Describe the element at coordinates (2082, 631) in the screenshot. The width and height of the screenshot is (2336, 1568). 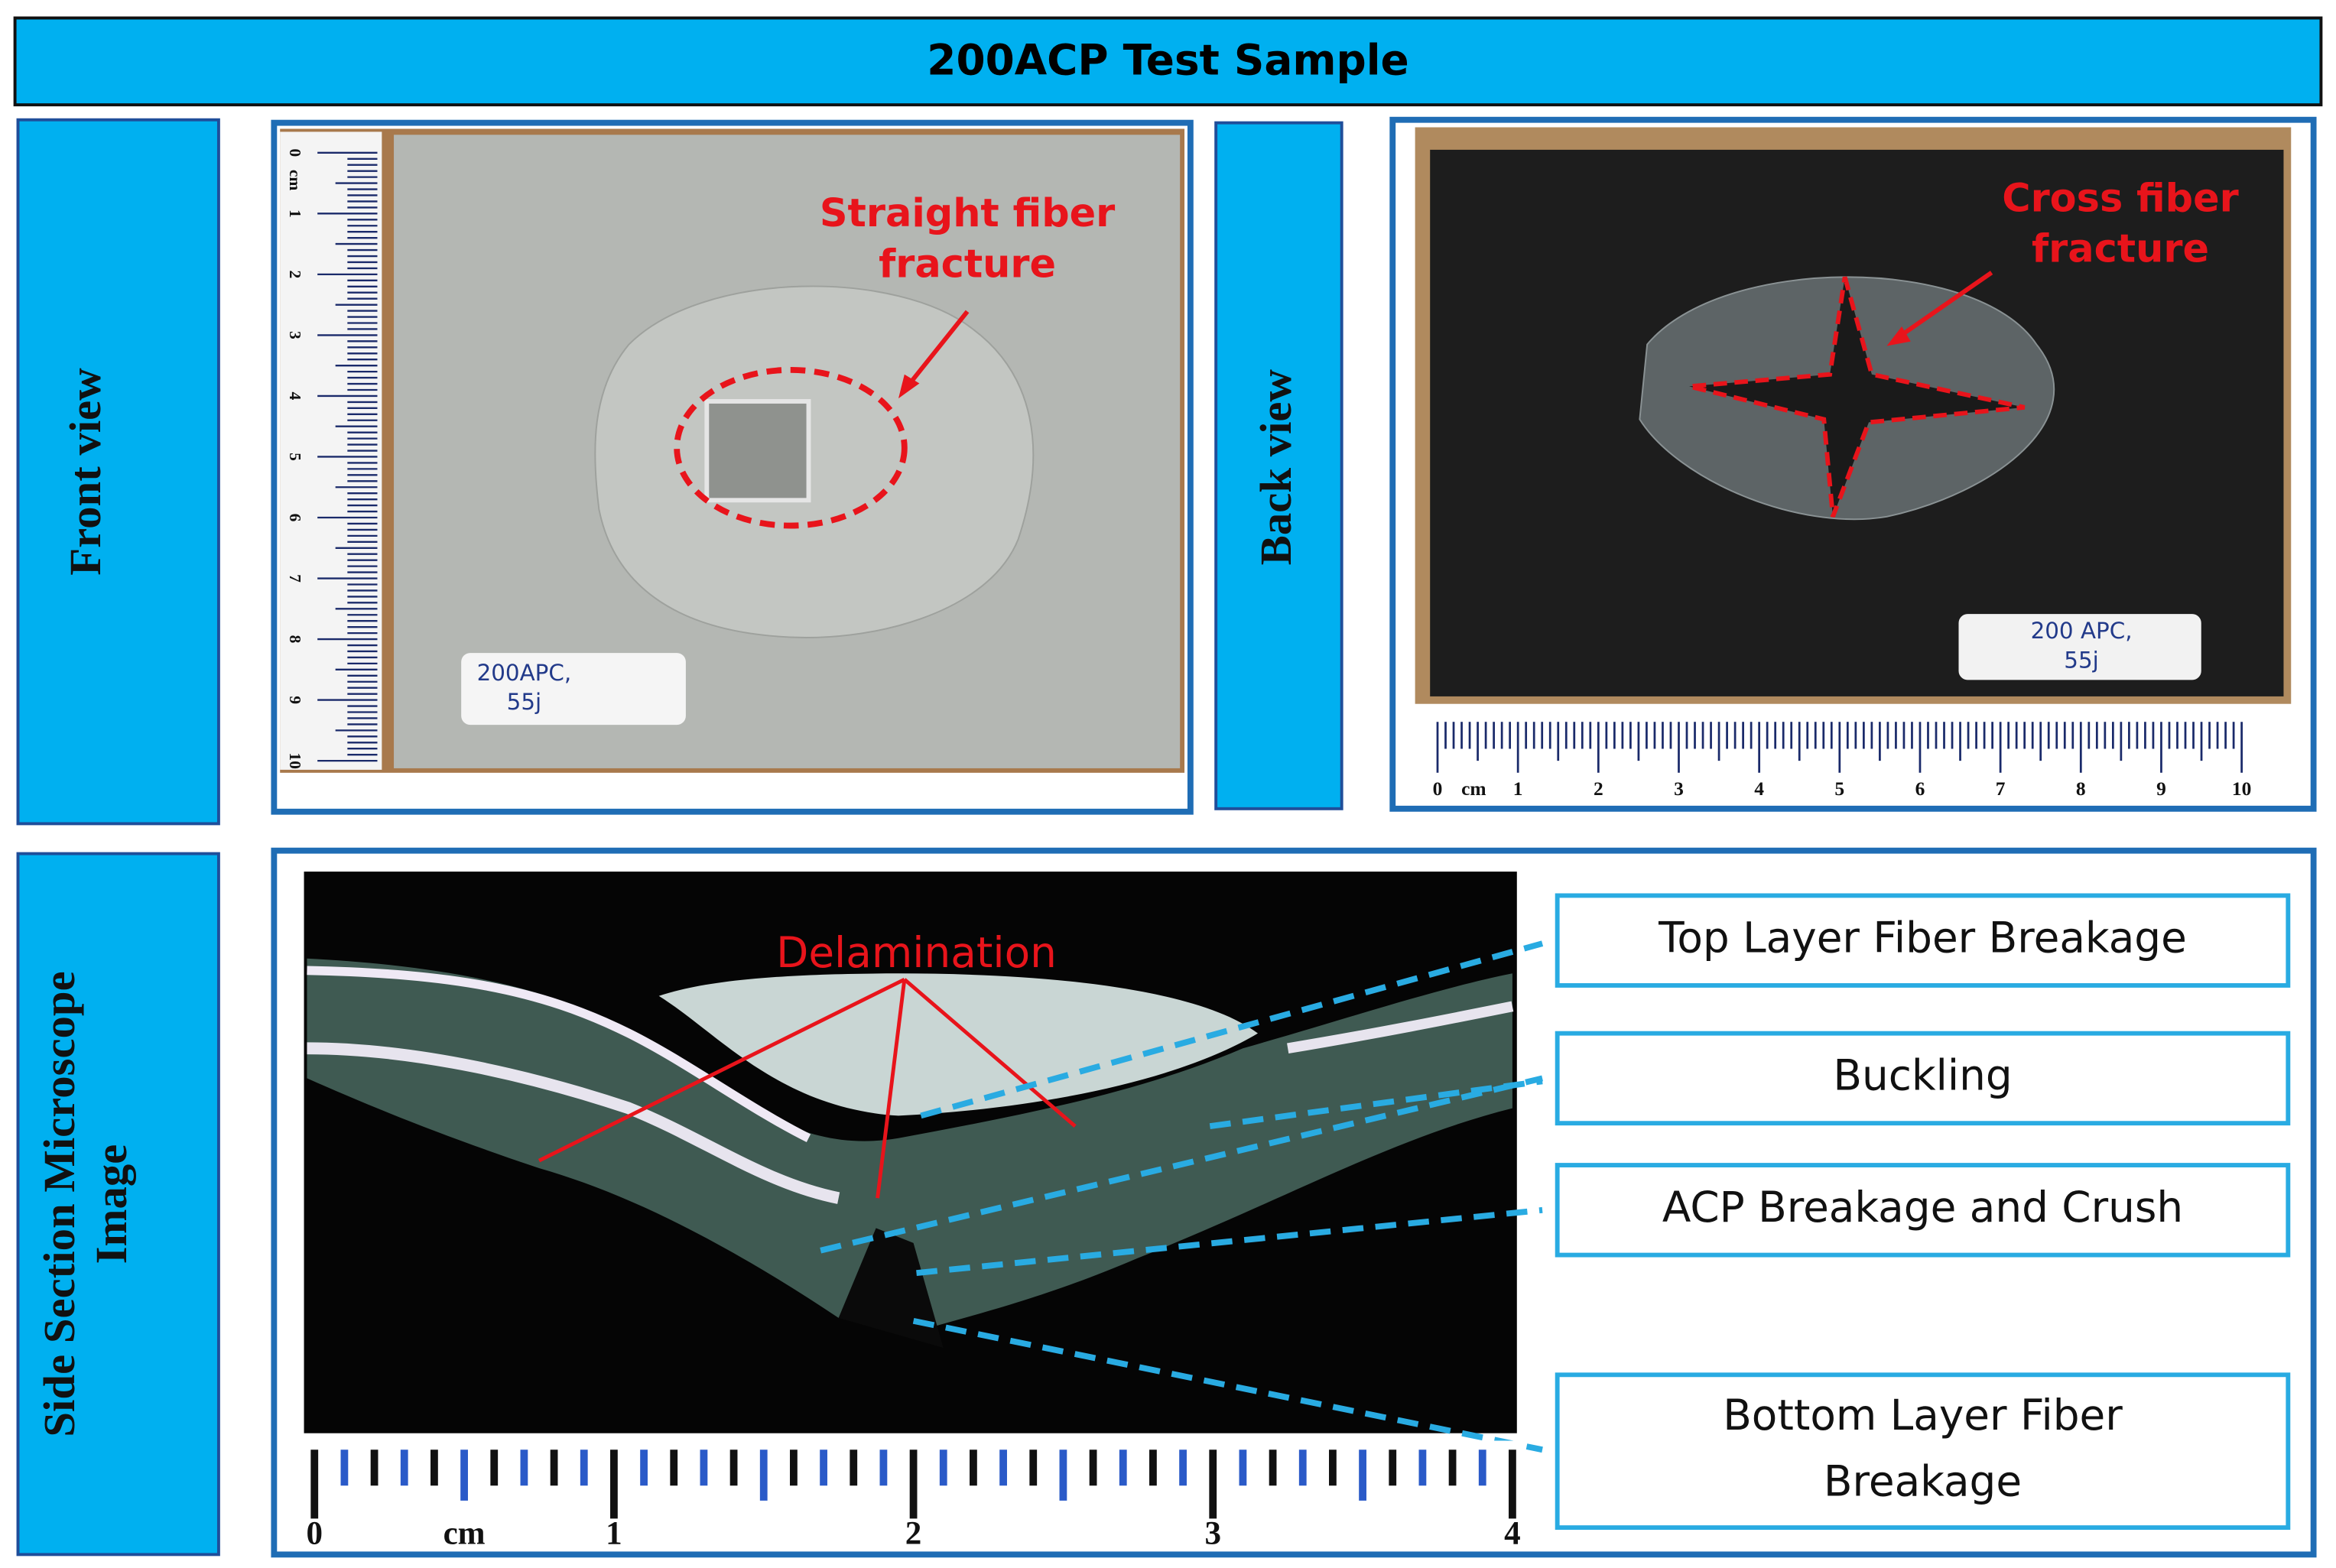
I see `sample-tag-text: 200 APC,` at that location.